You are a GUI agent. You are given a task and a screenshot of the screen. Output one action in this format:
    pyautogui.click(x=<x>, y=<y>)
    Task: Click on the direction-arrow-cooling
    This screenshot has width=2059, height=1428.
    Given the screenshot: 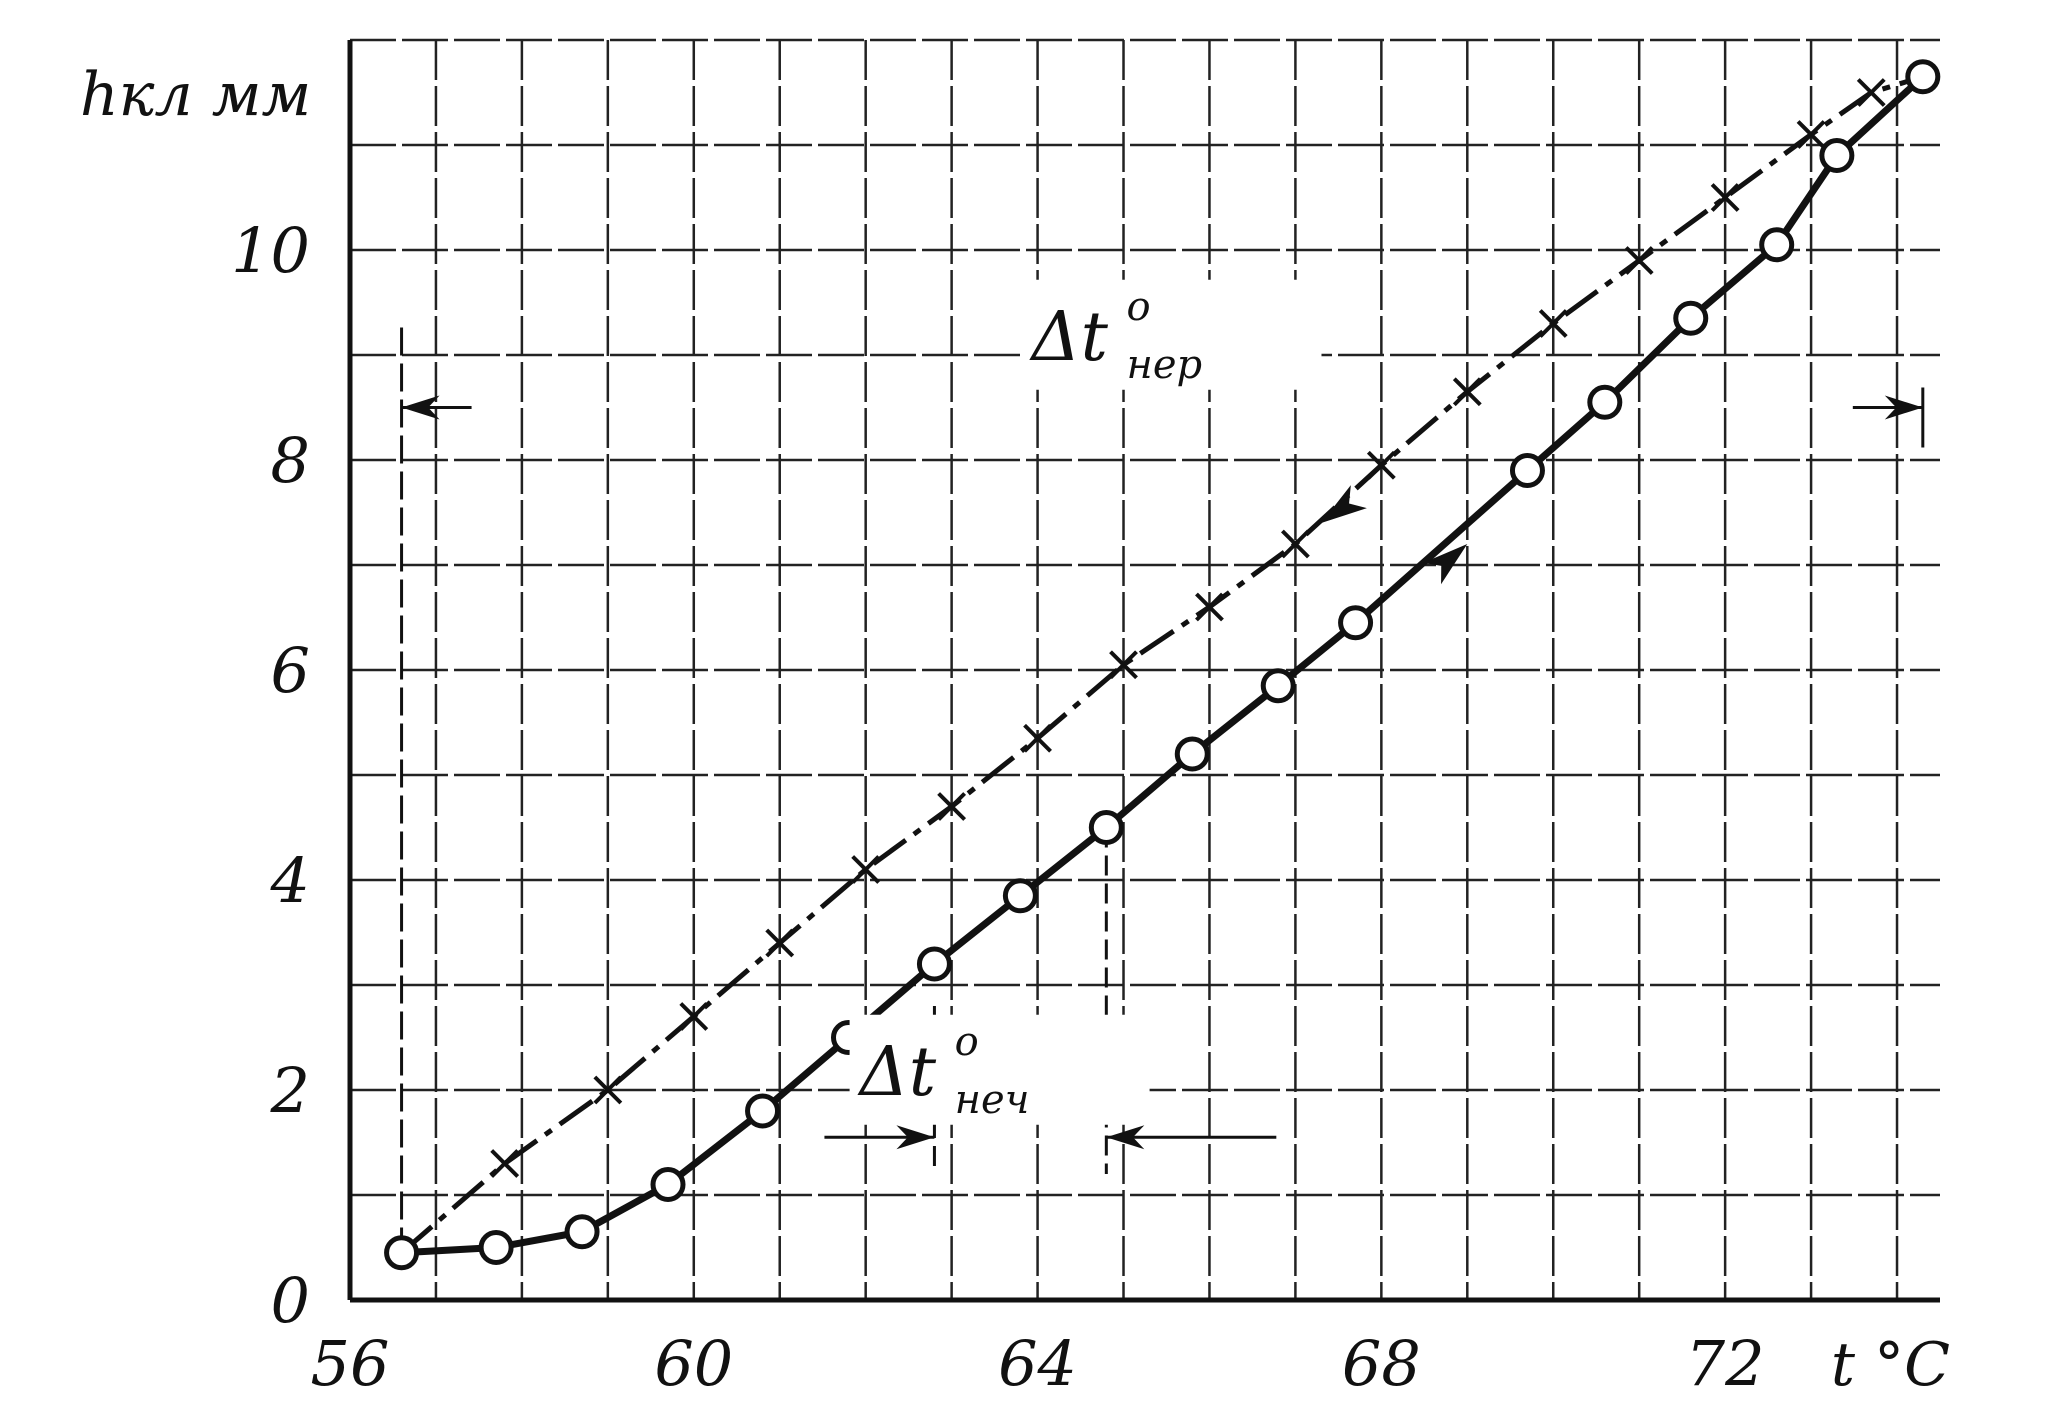 What is the action you would take?
    pyautogui.click(x=1344, y=504)
    